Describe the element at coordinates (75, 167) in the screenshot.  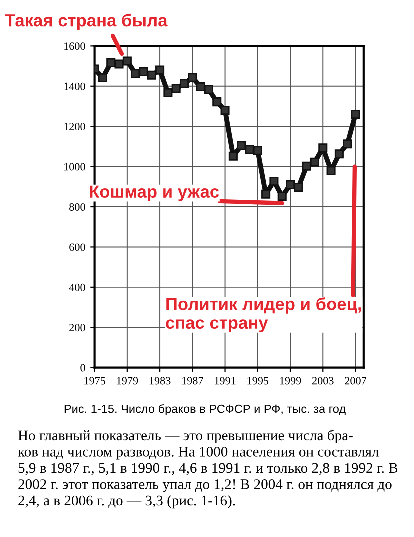
I see `y-tick-label: 1000` at that location.